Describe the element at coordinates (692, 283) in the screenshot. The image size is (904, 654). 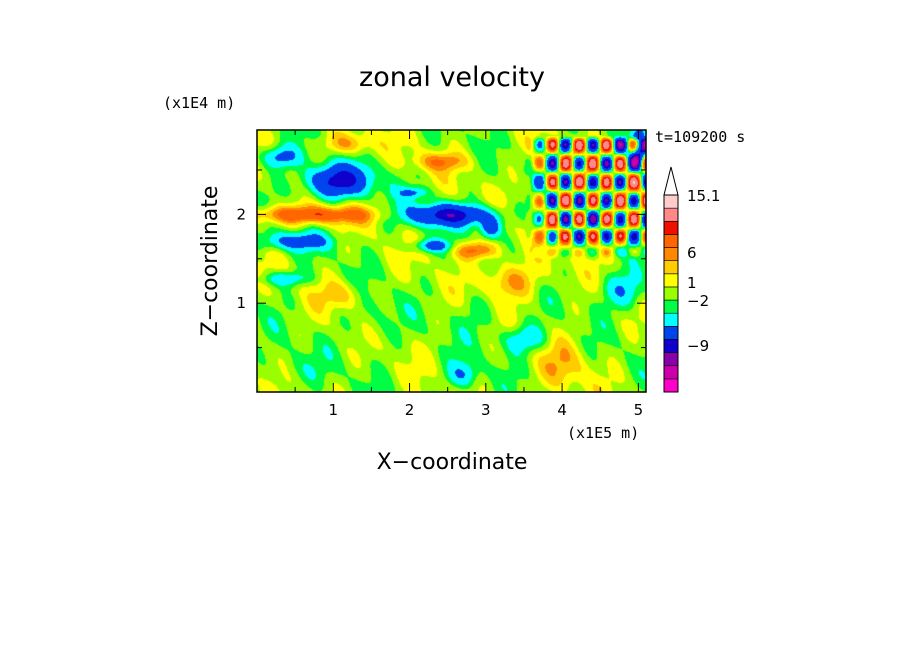
I see `colorbar-label: 1` at that location.